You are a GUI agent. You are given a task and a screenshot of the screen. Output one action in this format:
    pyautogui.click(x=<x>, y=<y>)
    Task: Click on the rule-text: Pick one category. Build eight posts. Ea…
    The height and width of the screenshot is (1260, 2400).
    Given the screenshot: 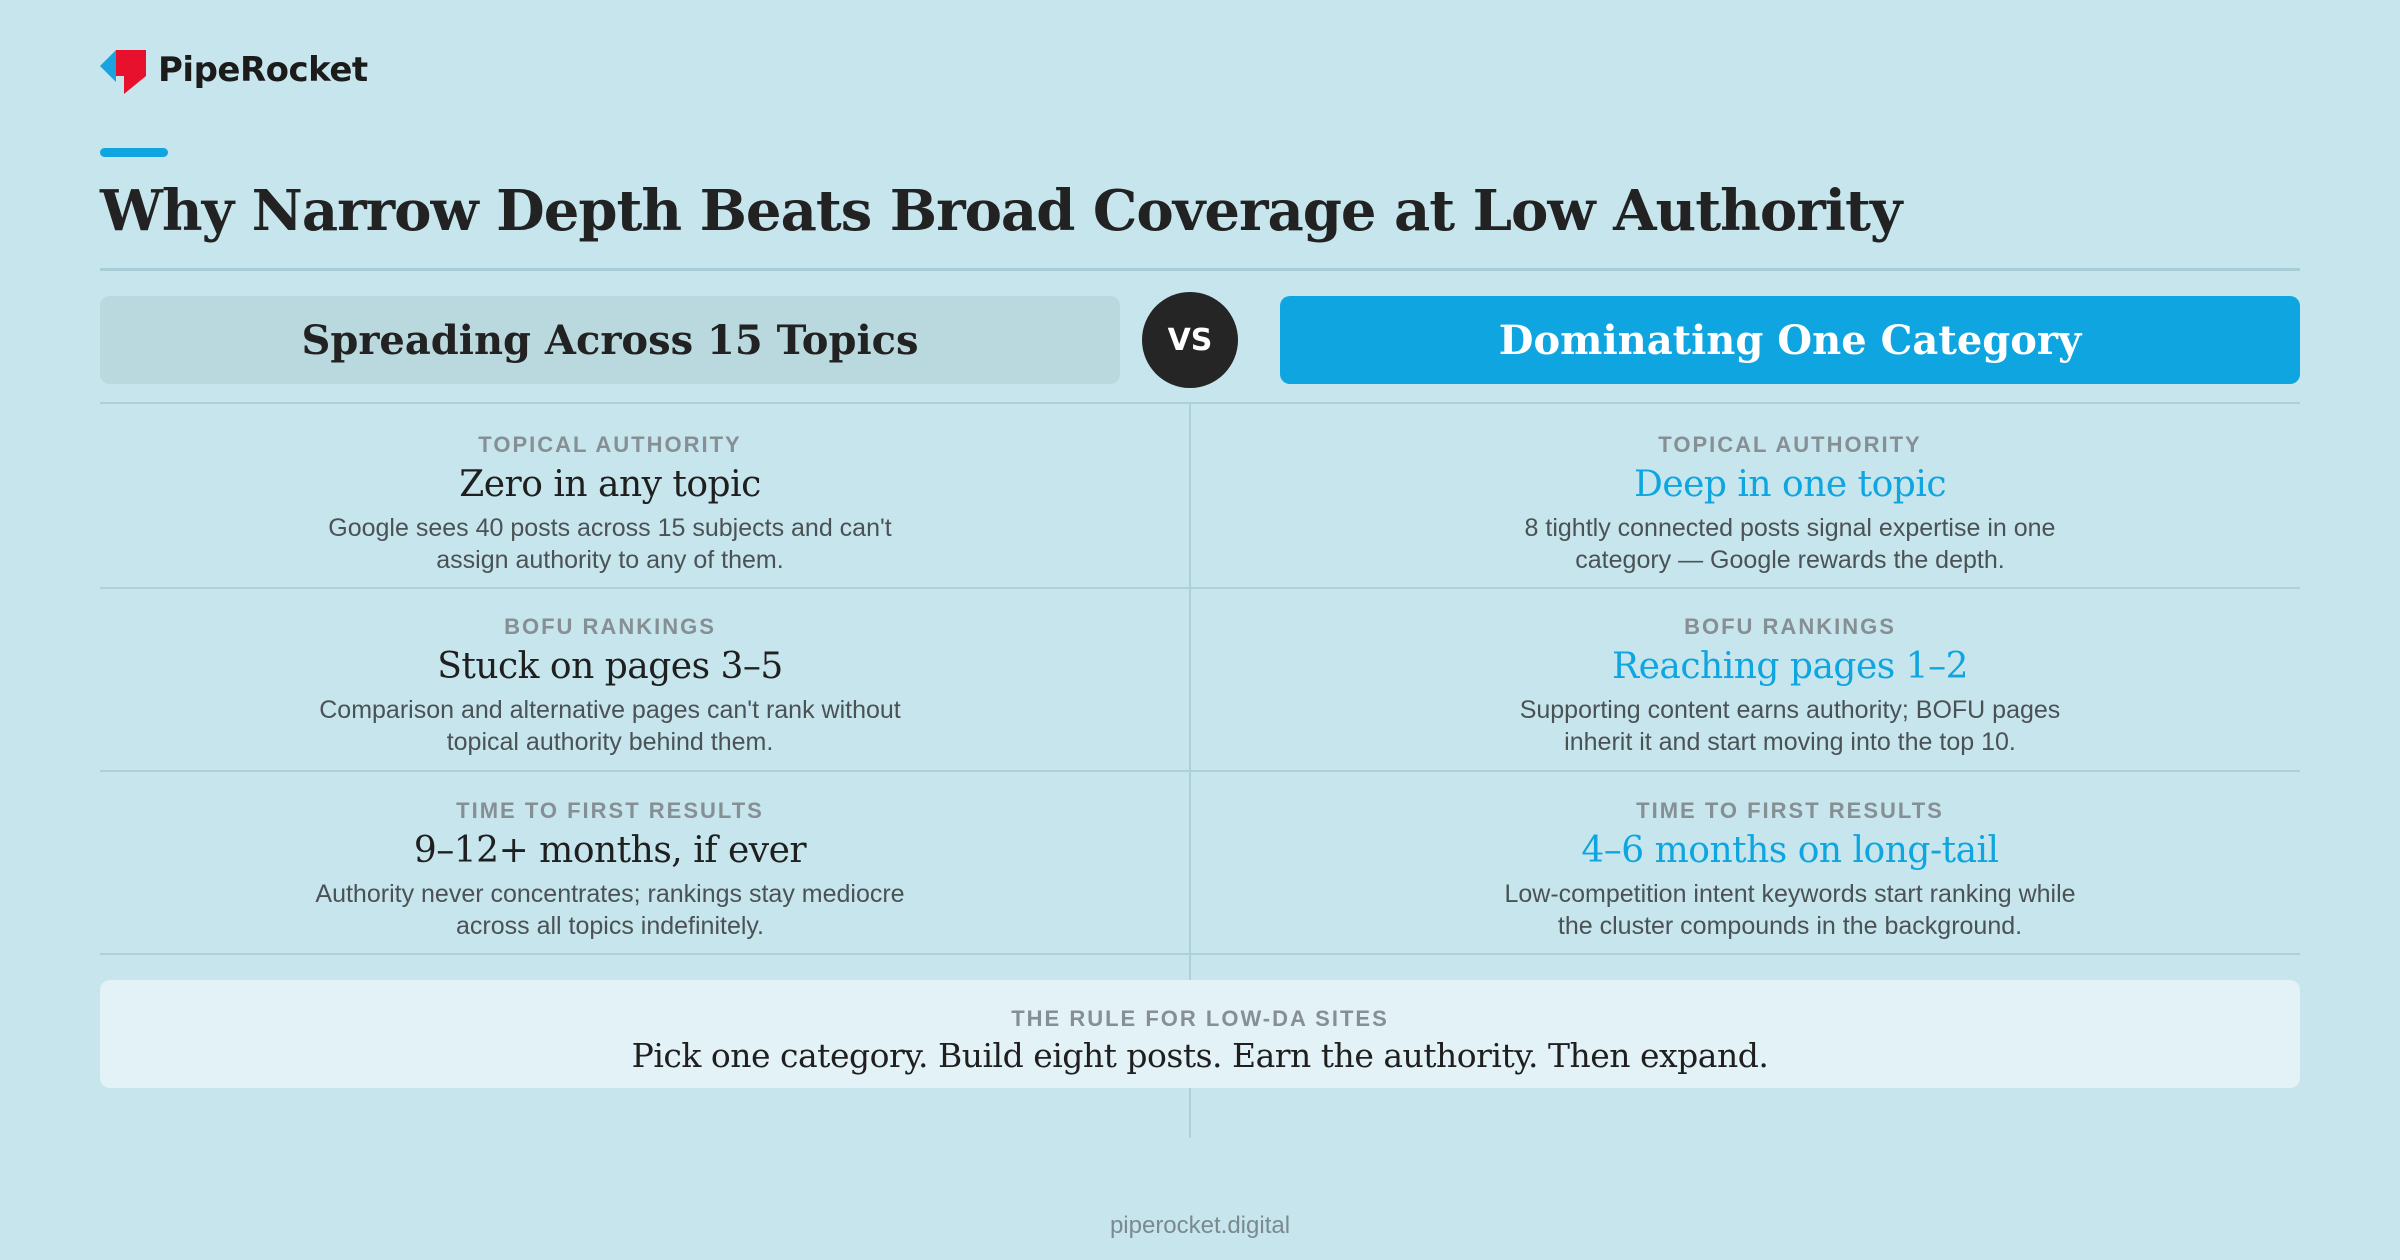 What is the action you would take?
    pyautogui.click(x=1200, y=1055)
    